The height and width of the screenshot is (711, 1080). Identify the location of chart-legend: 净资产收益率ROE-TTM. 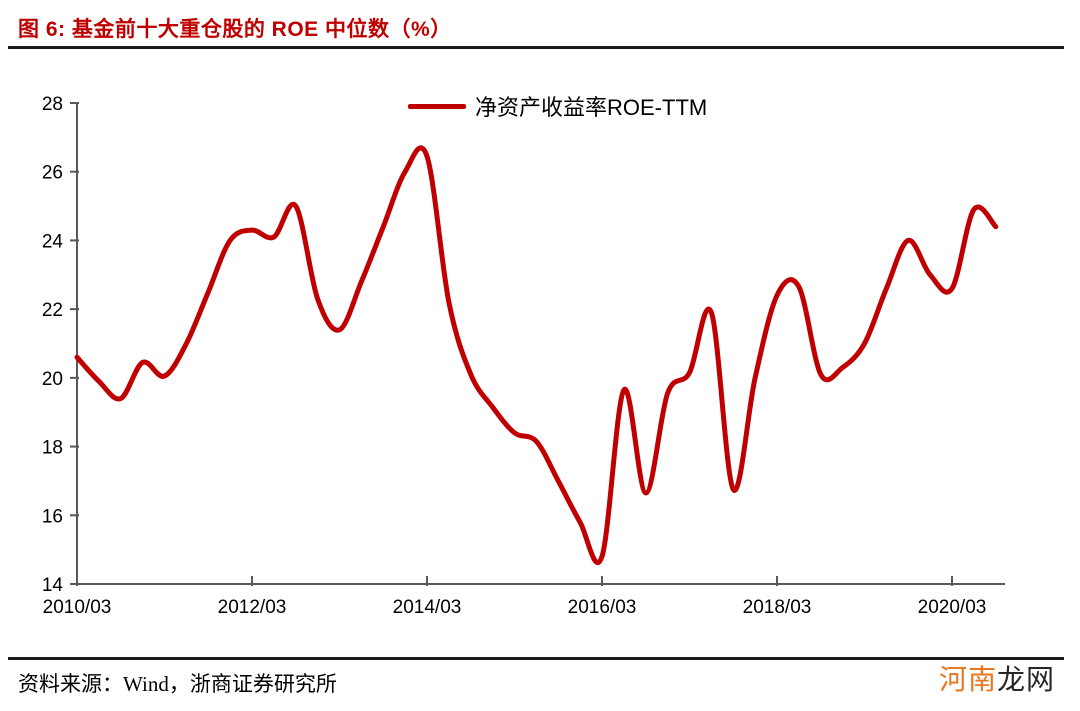
(557, 106).